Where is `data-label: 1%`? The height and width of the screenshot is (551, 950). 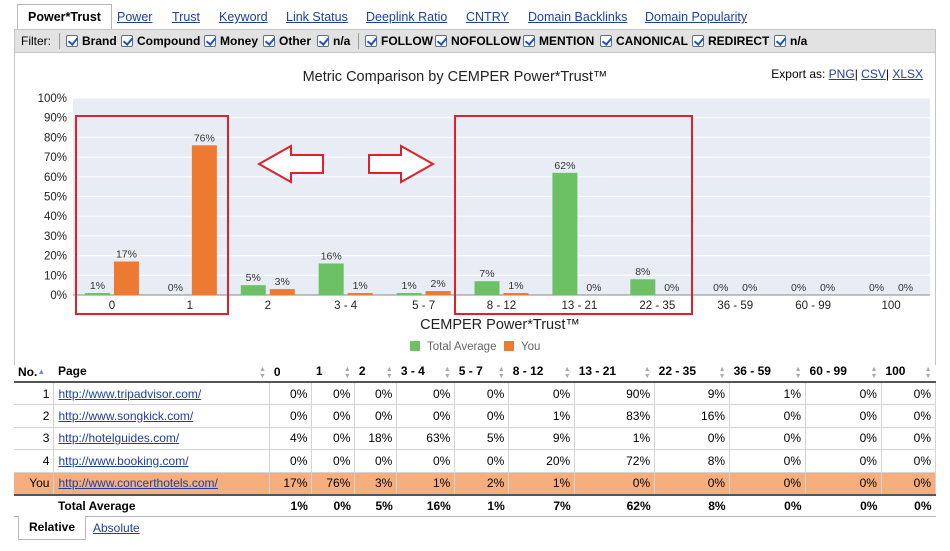 data-label: 1% is located at coordinates (97, 286).